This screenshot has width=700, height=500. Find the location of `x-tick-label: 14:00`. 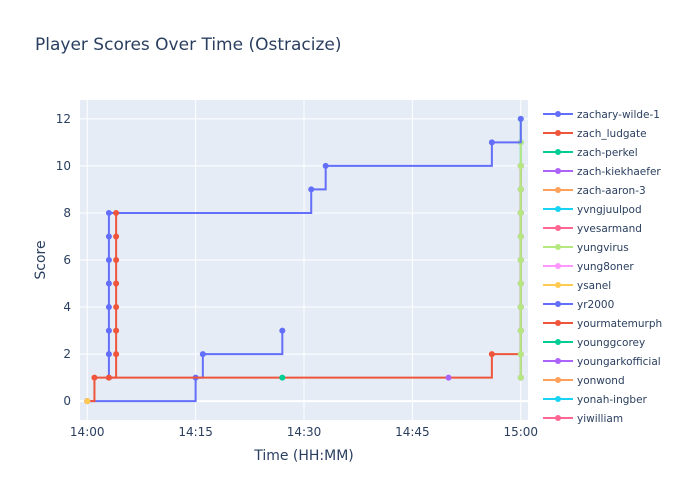

x-tick-label: 14:00 is located at coordinates (87, 432).